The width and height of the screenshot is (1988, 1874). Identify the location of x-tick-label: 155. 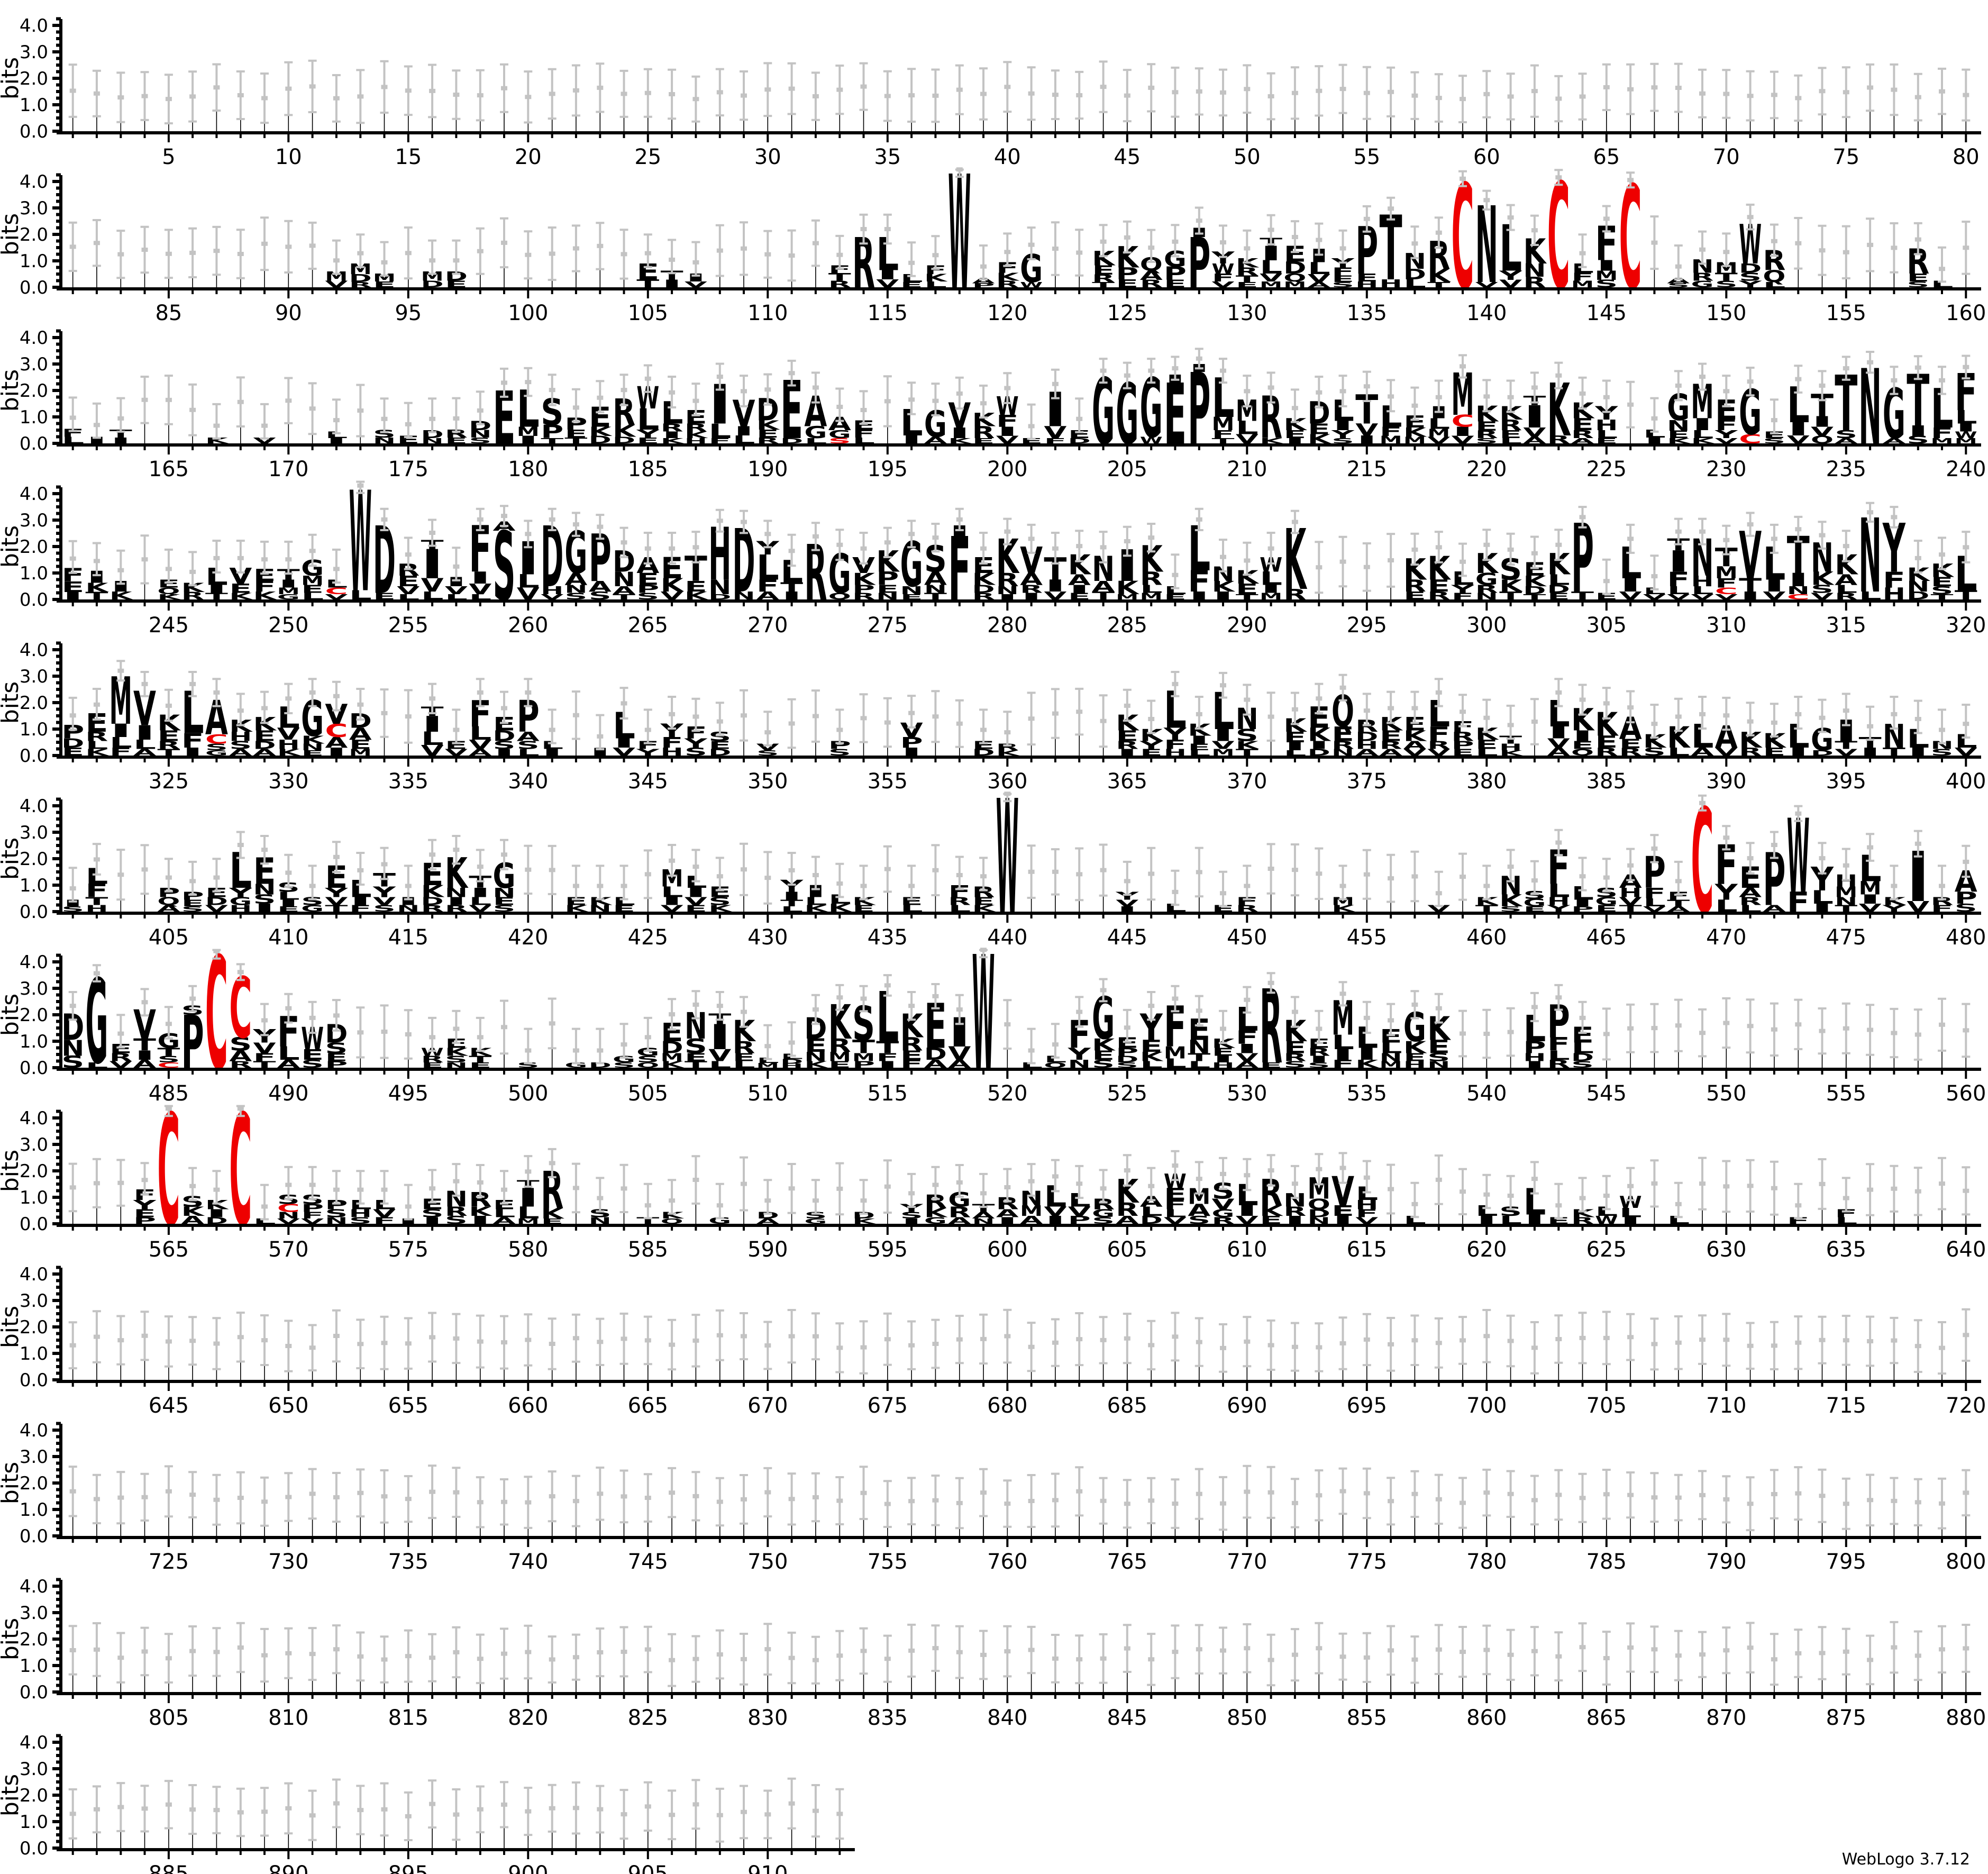
(1846, 313).